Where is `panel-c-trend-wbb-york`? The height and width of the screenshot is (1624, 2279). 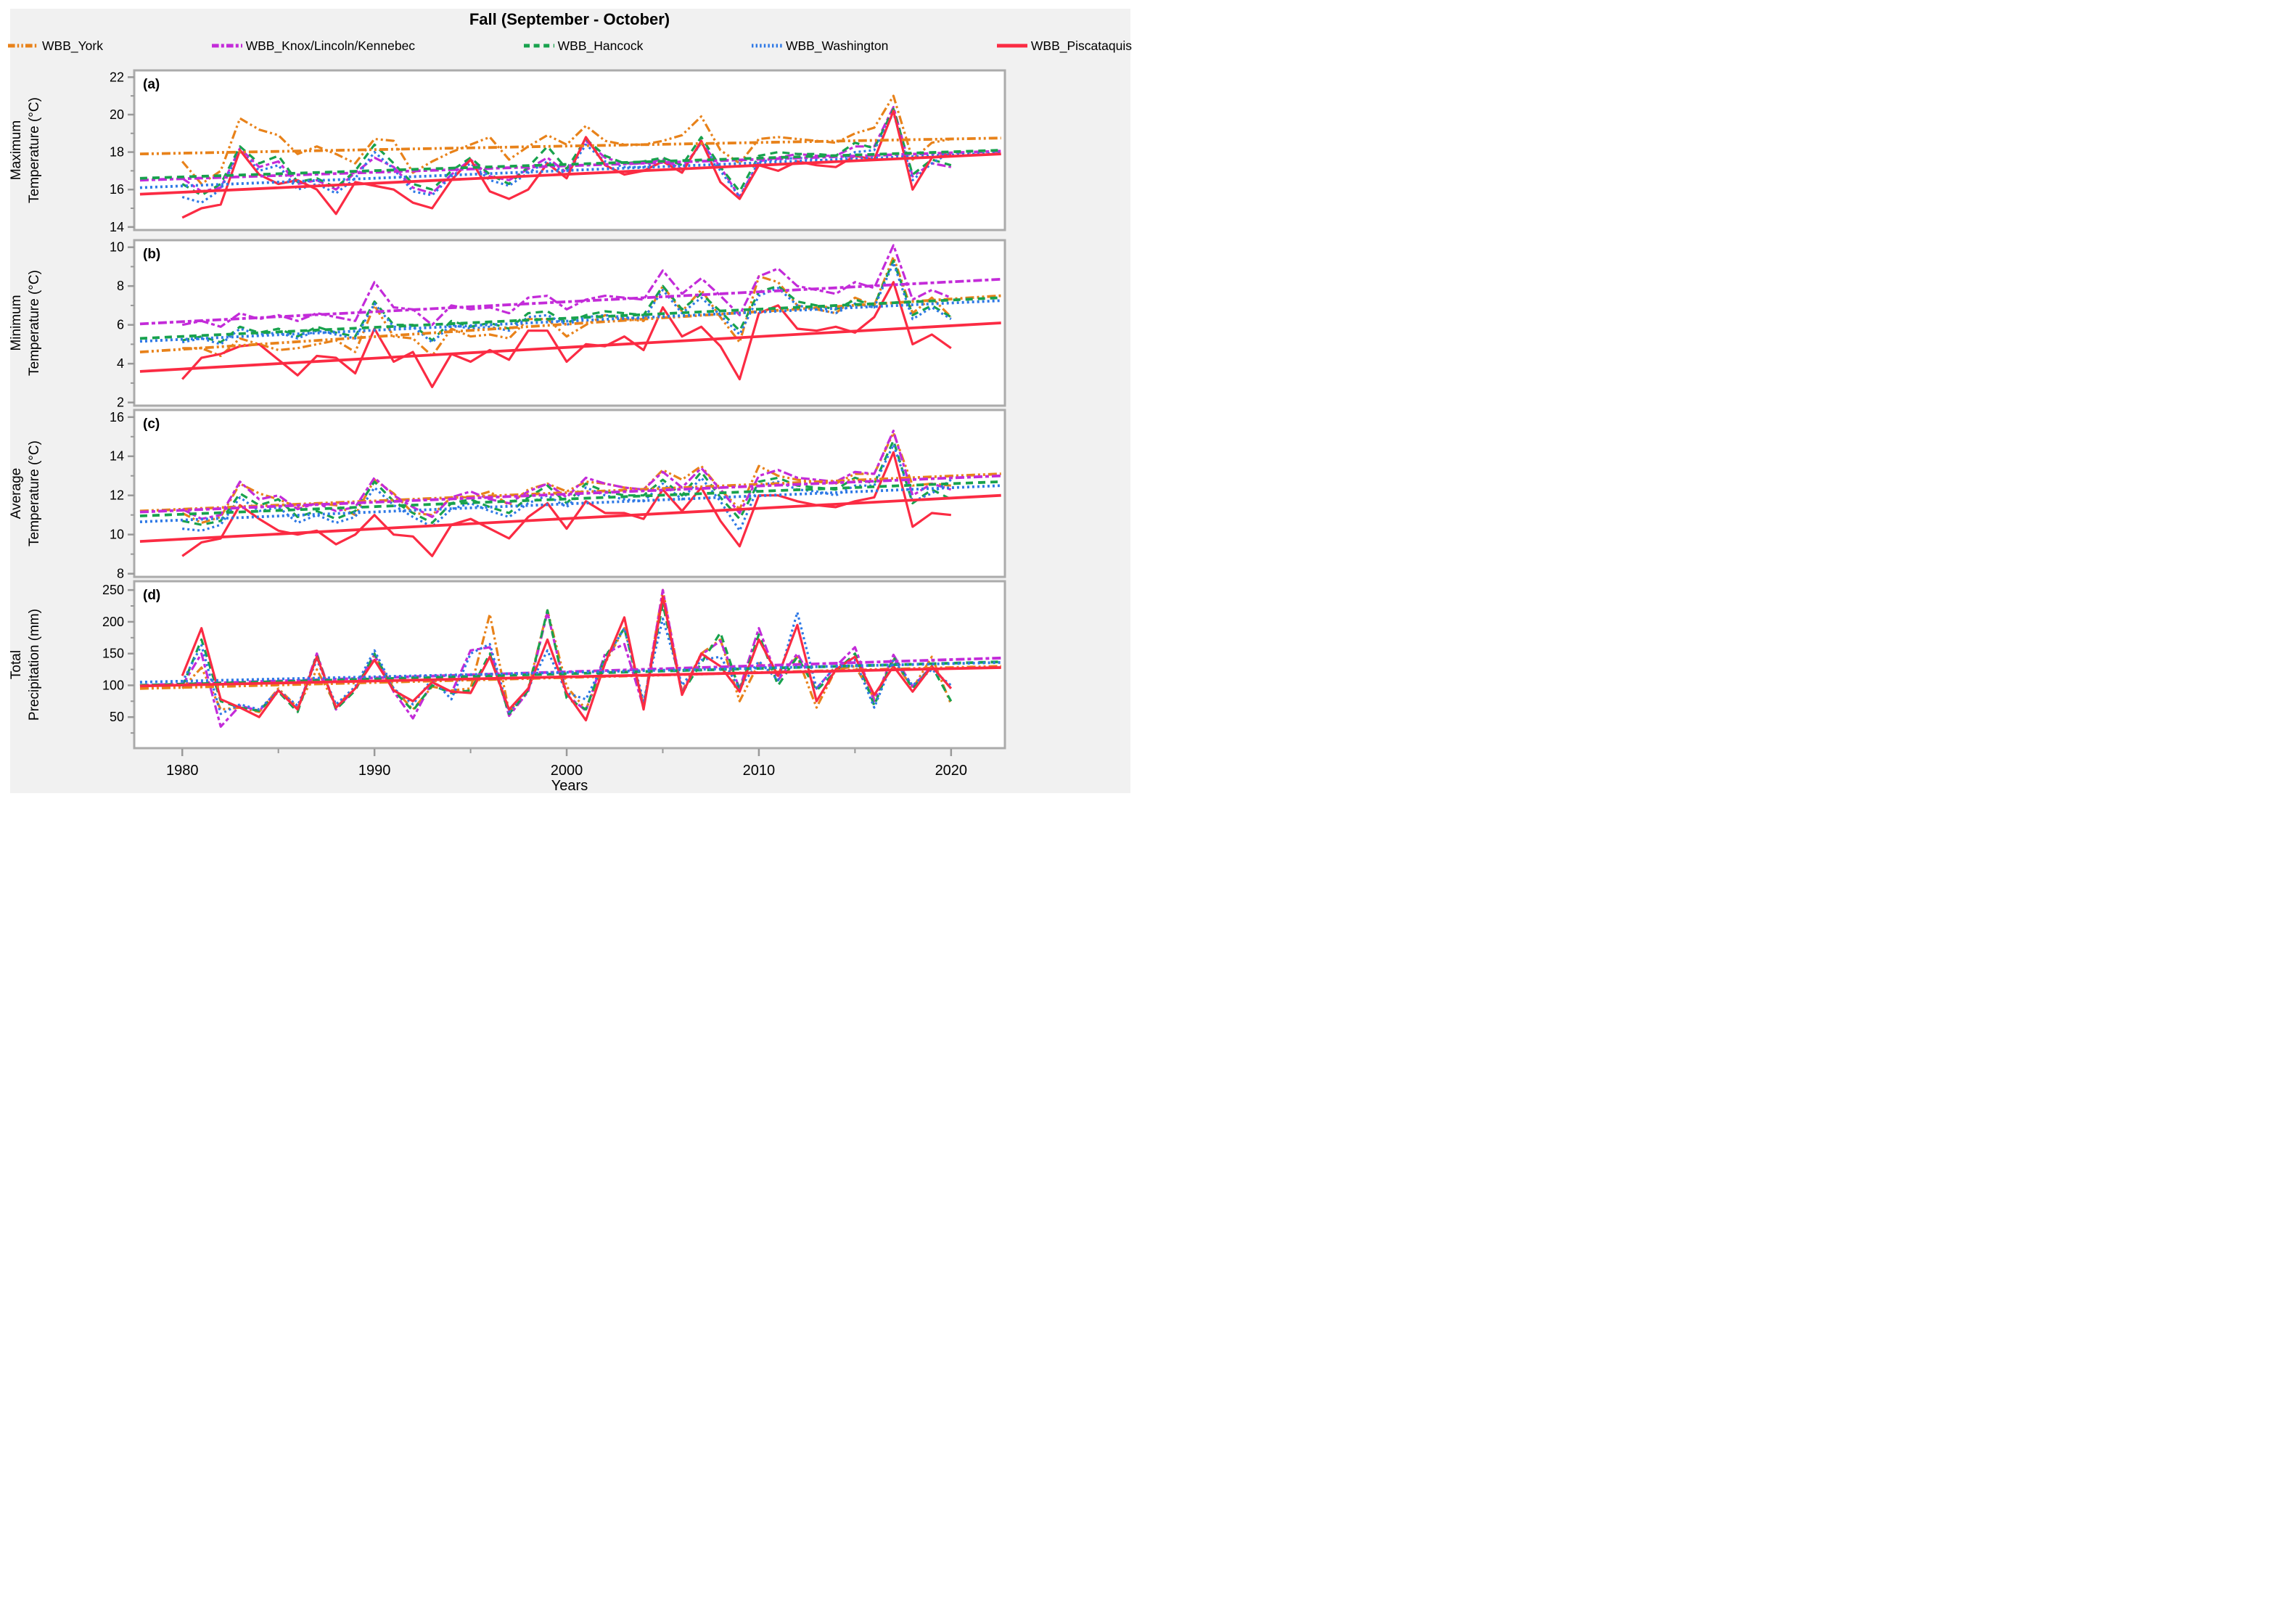 panel-c-trend-wbb-york is located at coordinates (570, 492).